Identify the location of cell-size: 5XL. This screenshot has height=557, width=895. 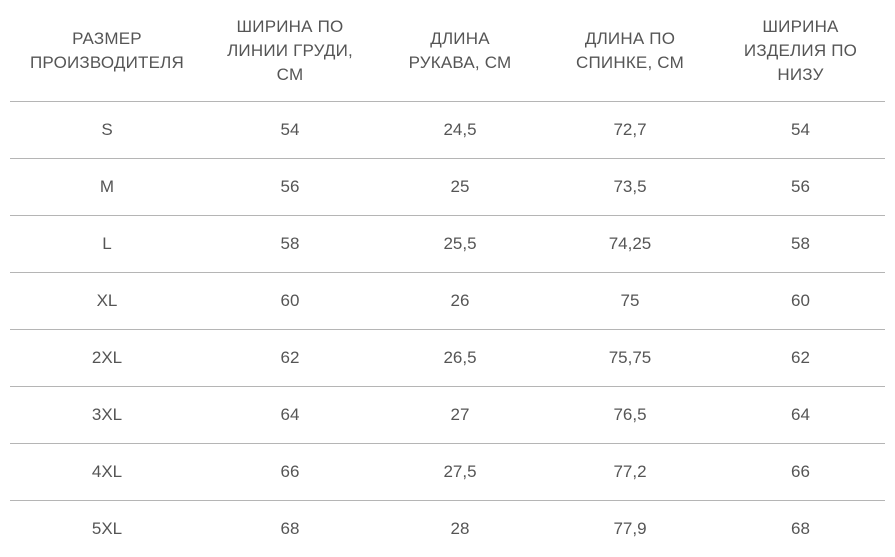
(107, 529).